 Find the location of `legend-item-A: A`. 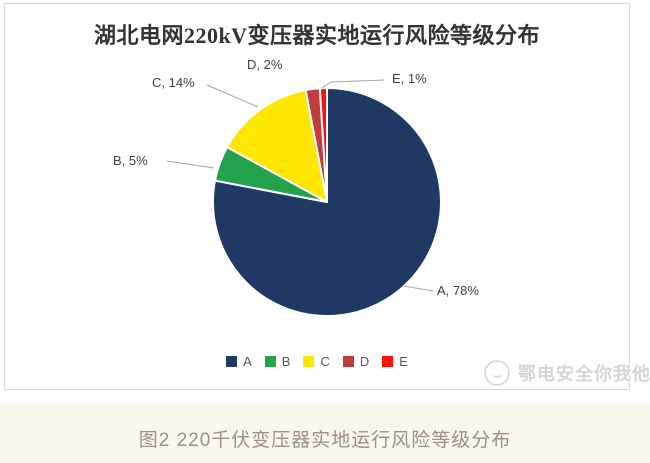

legend-item-A: A is located at coordinates (239, 361).